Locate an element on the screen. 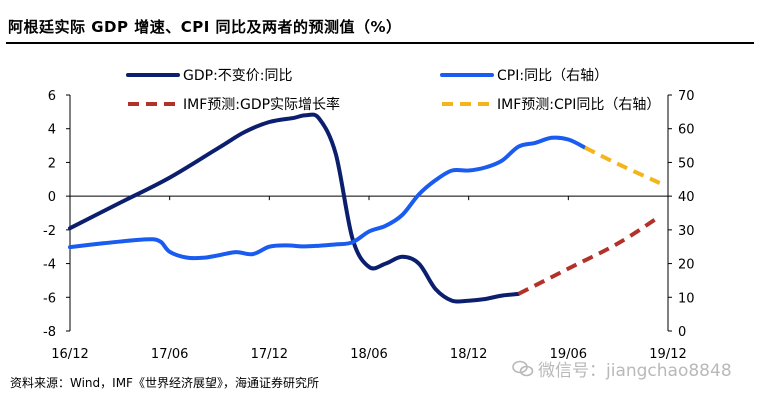 This screenshot has width=761, height=405. y-right-tick-label: 30 is located at coordinates (686, 231).